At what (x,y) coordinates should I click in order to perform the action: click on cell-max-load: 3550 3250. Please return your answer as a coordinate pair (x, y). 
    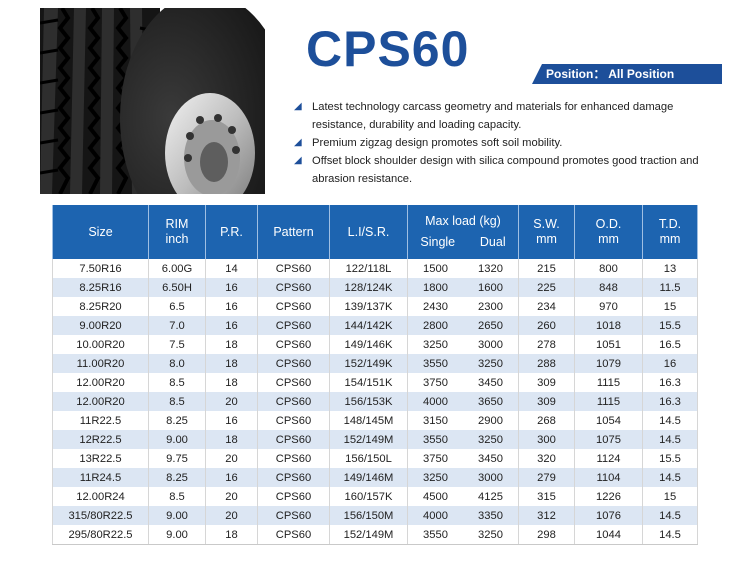
    Looking at the image, I should click on (463, 439).